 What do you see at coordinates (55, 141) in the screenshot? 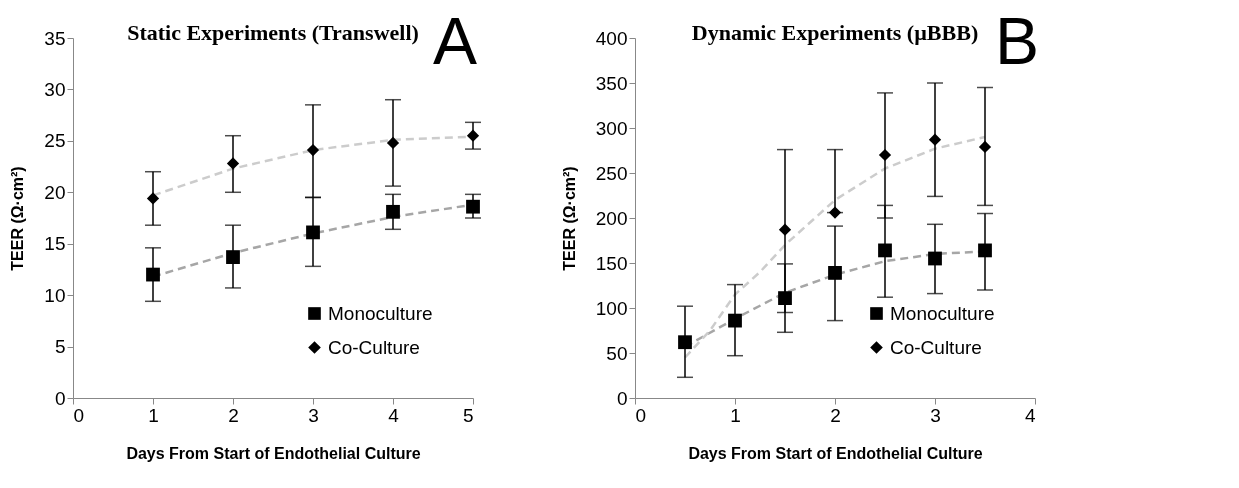
I see `y-tick-label: 25` at bounding box center [55, 141].